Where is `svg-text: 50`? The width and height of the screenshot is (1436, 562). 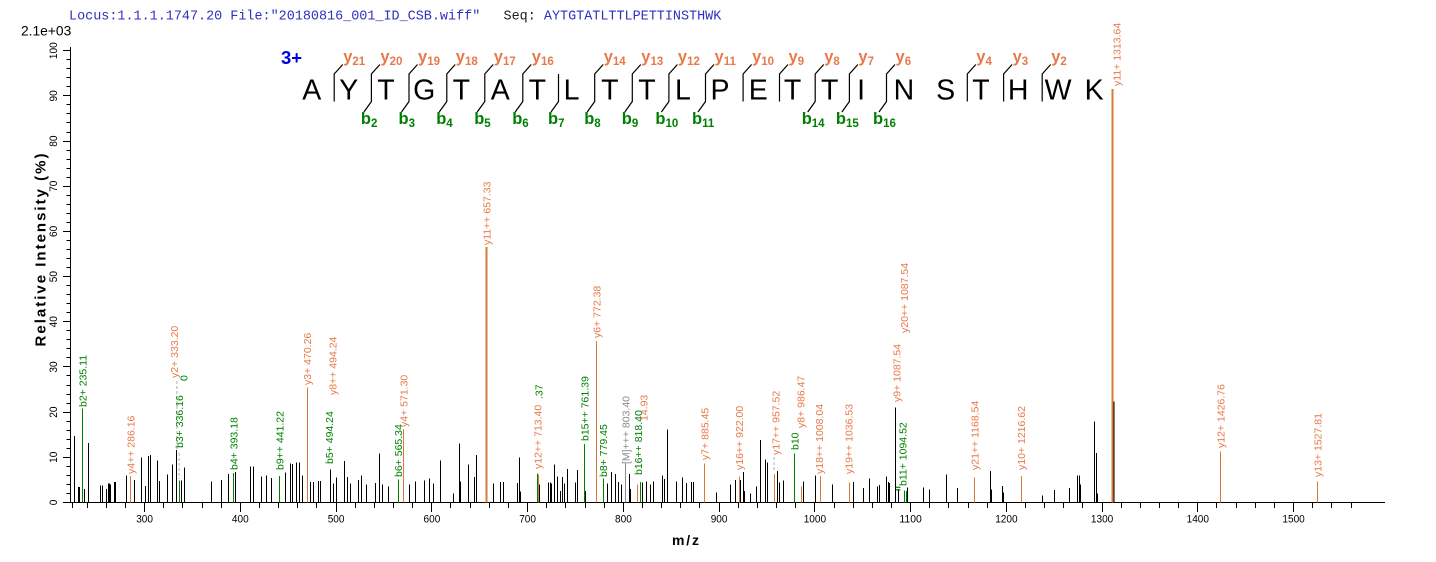
svg-text: 50 is located at coordinates (54, 276).